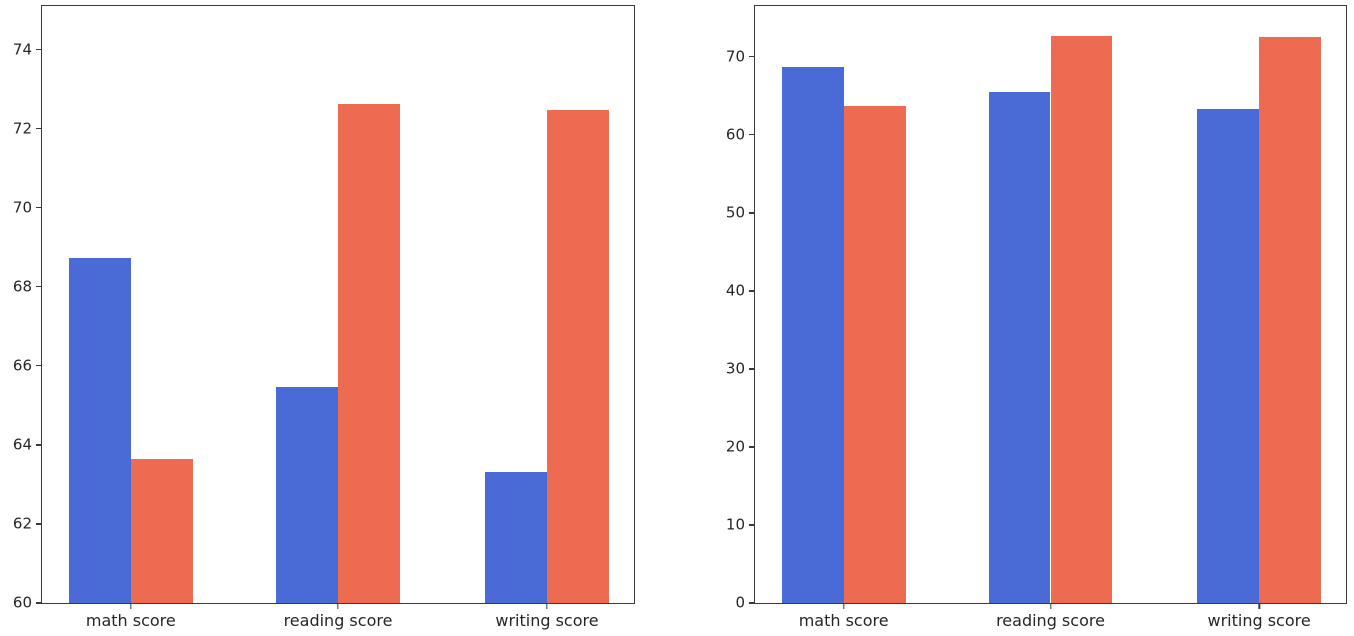  Describe the element at coordinates (735, 368) in the screenshot. I see `y-tick-label: 30` at that location.